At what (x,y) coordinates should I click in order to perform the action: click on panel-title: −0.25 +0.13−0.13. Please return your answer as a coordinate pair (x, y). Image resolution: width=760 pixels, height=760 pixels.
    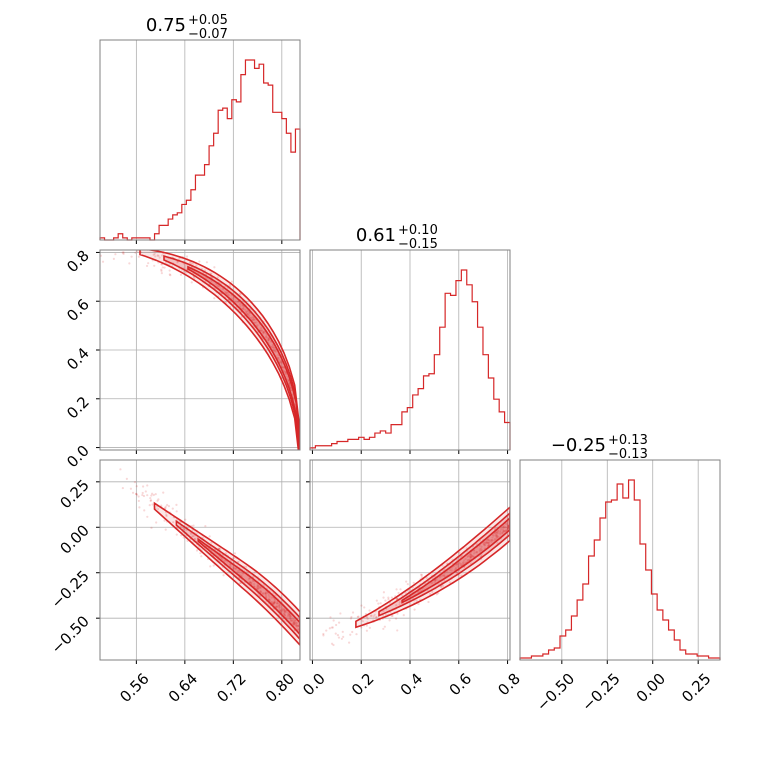
    Looking at the image, I should click on (599, 447).